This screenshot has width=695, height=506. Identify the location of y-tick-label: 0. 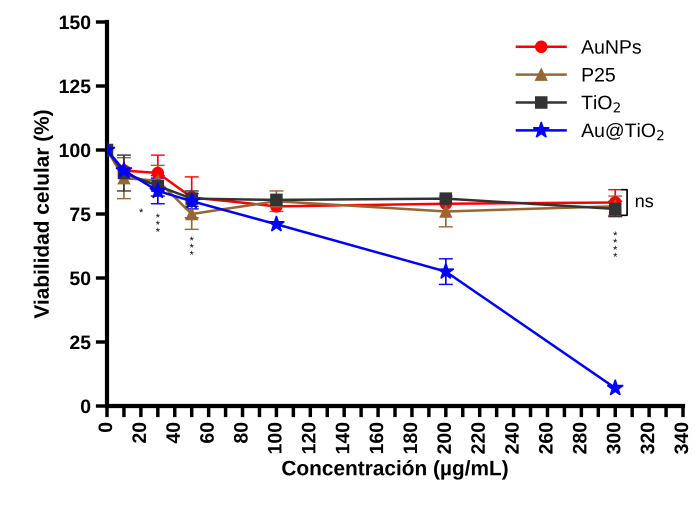
(85, 406).